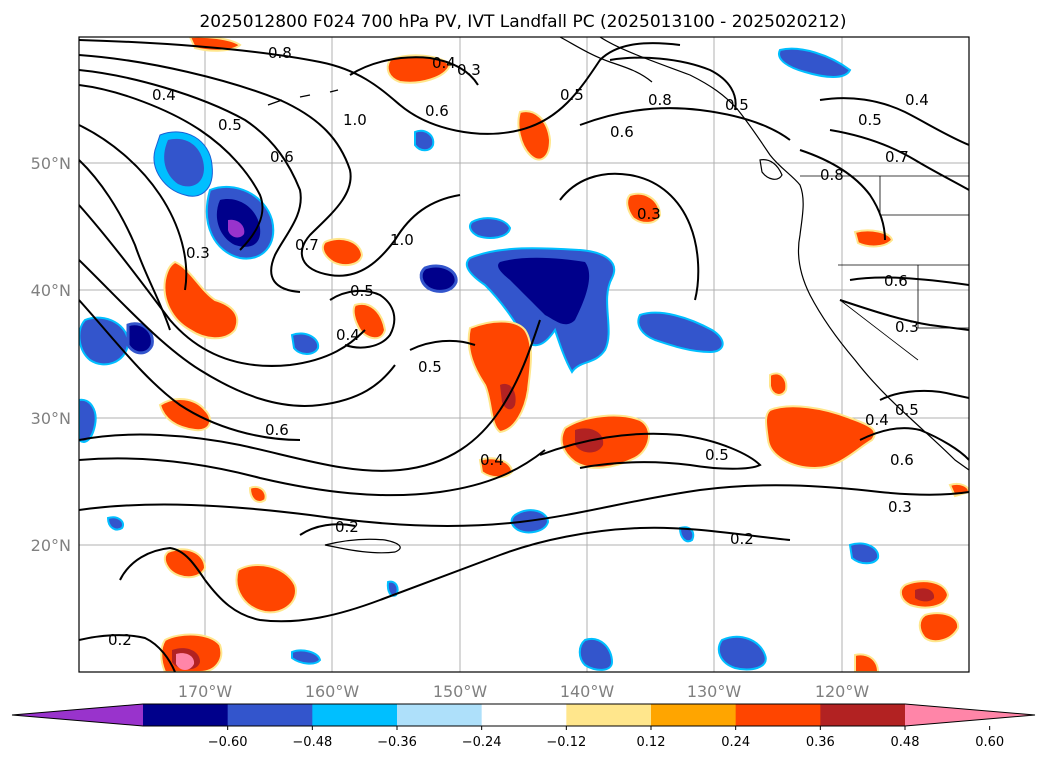  Describe the element at coordinates (820, 742) in the screenshot. I see `colorbar-tick-label: 0.36` at that location.